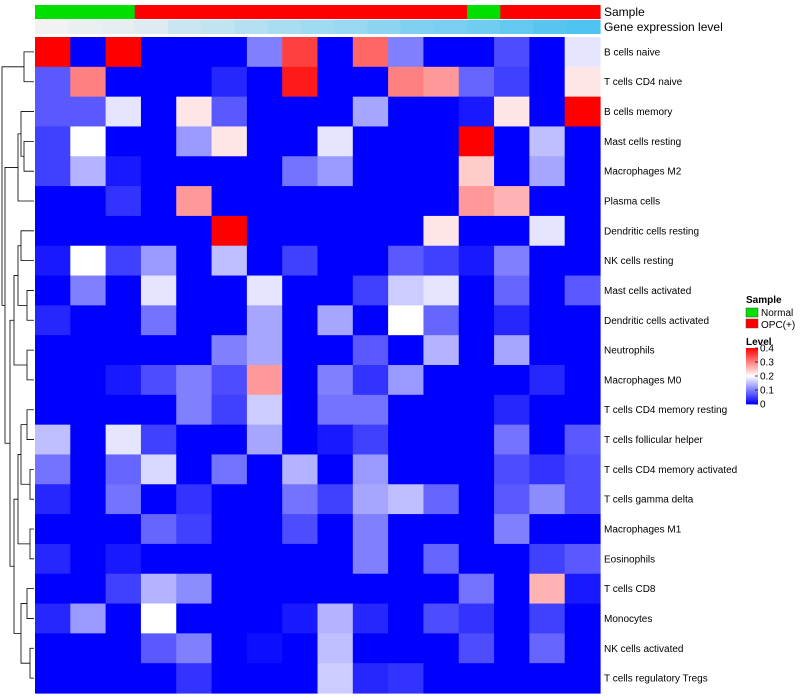 This screenshot has height=700, width=800. What do you see at coordinates (764, 300) in the screenshot?
I see `sample-legend-title: Sample` at bounding box center [764, 300].